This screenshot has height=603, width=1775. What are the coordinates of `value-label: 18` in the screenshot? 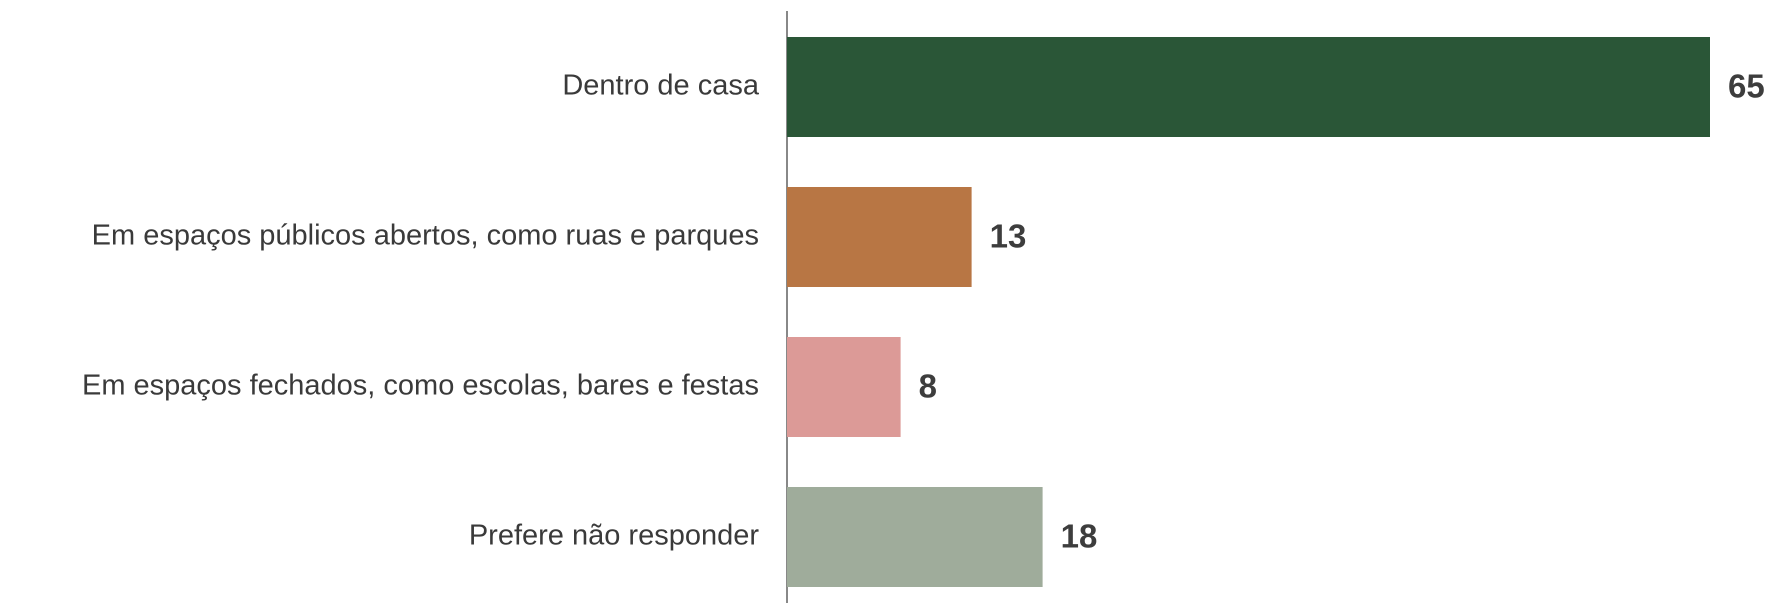 It's located at (1079, 536).